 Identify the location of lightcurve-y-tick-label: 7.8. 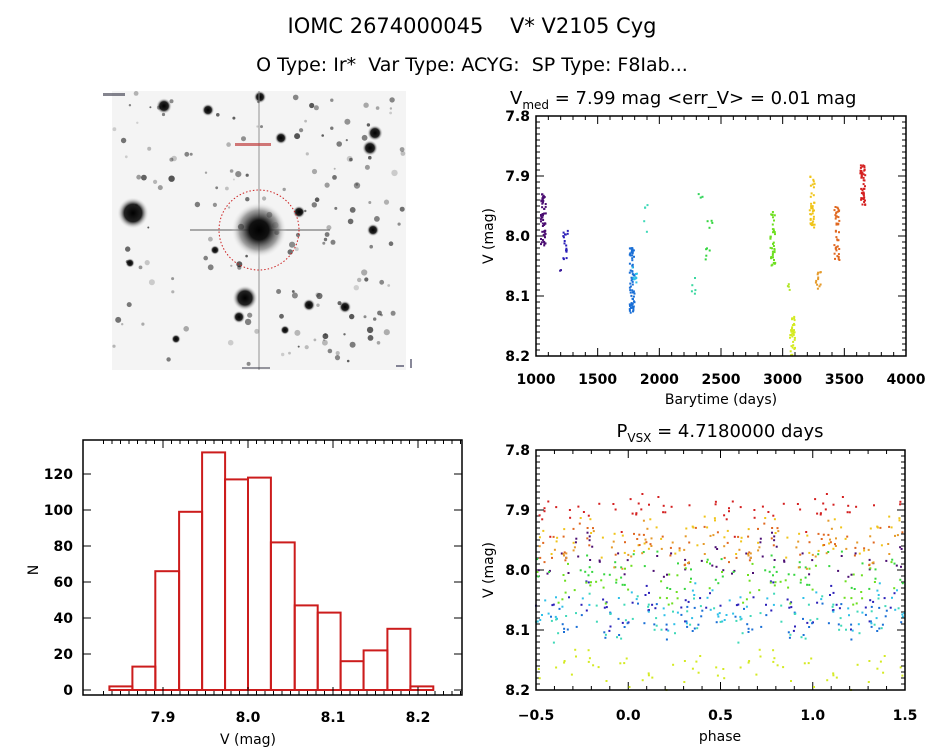
(517, 117).